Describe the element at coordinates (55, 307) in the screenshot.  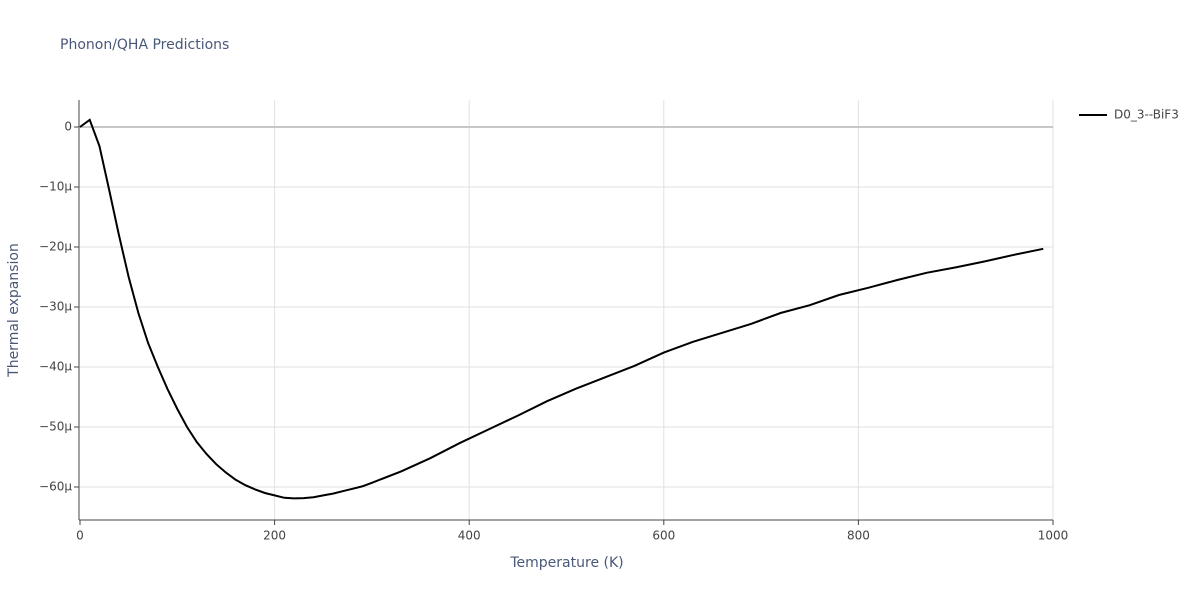
I see `y-tick-label: −30µ` at that location.